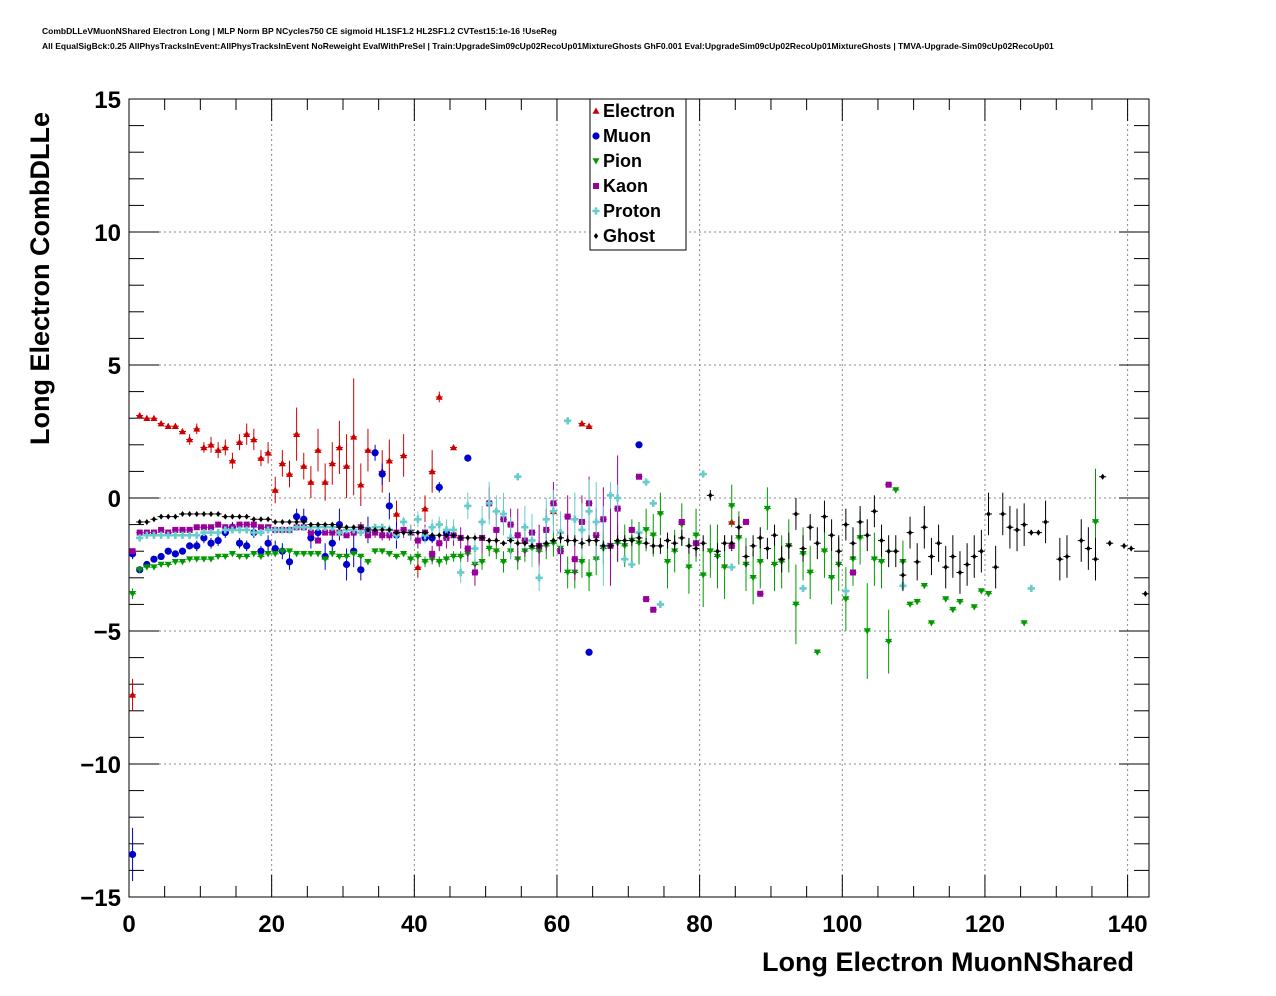  What do you see at coordinates (107, 100) in the screenshot?
I see `y-tick-label: 15` at bounding box center [107, 100].